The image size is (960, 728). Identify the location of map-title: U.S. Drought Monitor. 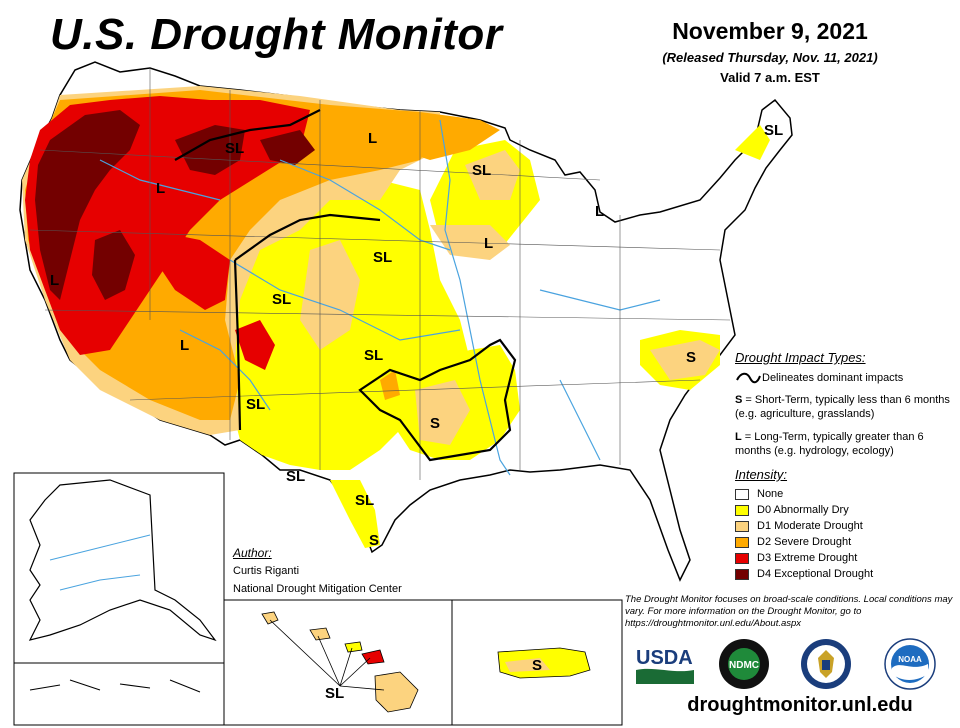
(276, 34).